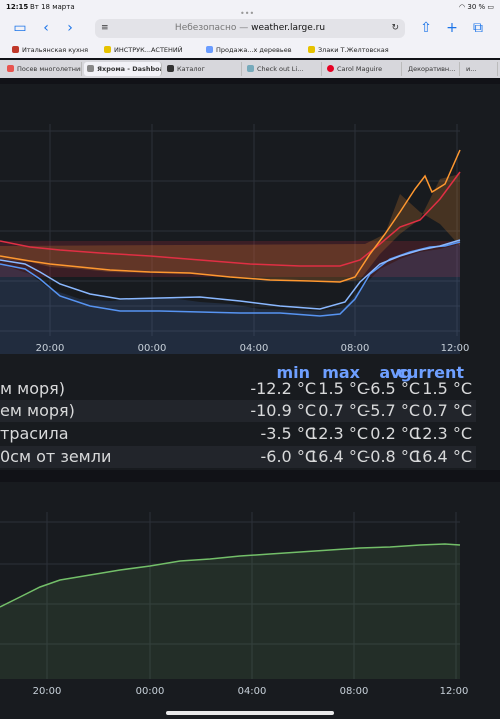 The height and width of the screenshot is (719, 500). Describe the element at coordinates (238, 411) in the screenshot. I see `legend-row: ем моря) -10.9 °C 0.7 °C -5.7 °C 0.7 °C` at that location.